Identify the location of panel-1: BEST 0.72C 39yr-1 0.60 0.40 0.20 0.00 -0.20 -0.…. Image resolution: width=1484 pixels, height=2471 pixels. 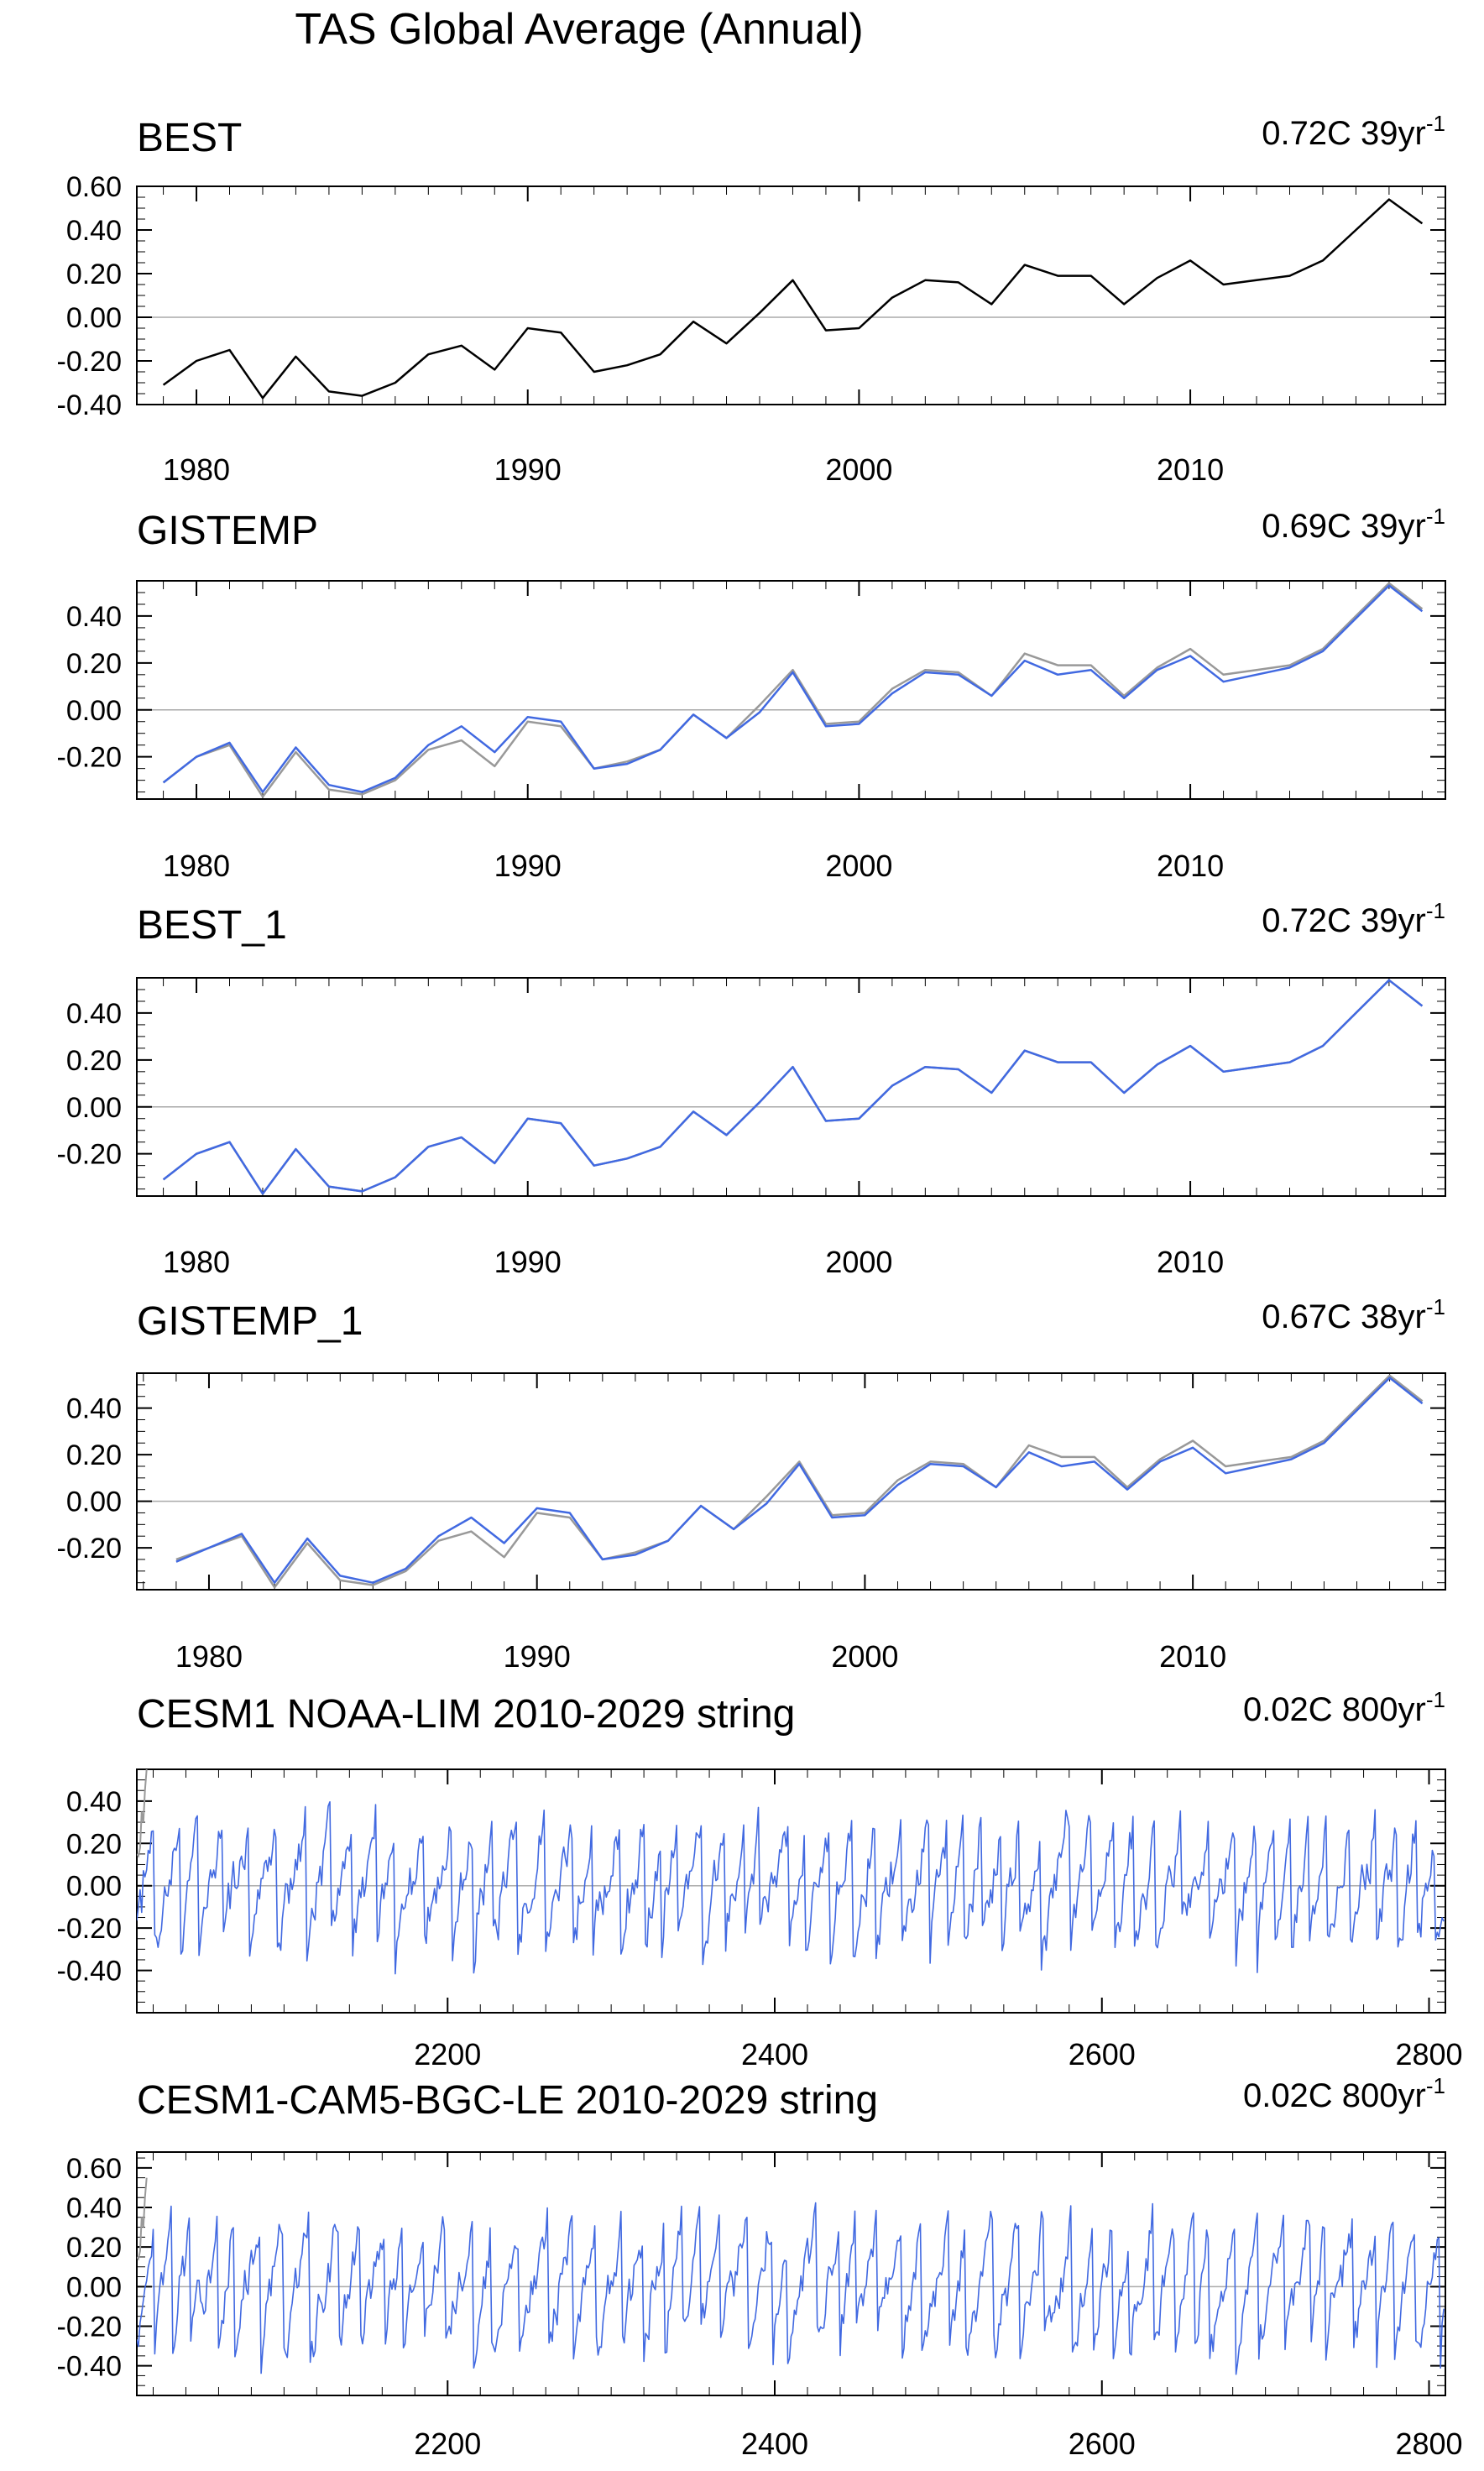
(751, 299).